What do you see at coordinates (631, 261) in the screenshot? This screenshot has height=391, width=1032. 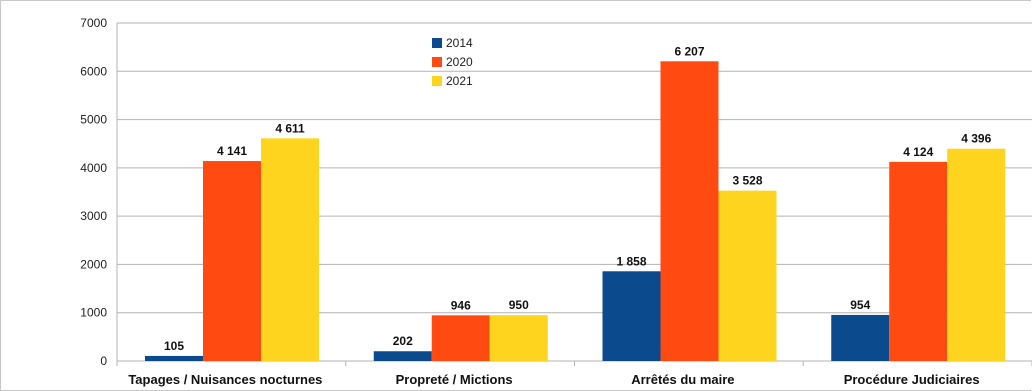 I see `data-label: 1 858` at bounding box center [631, 261].